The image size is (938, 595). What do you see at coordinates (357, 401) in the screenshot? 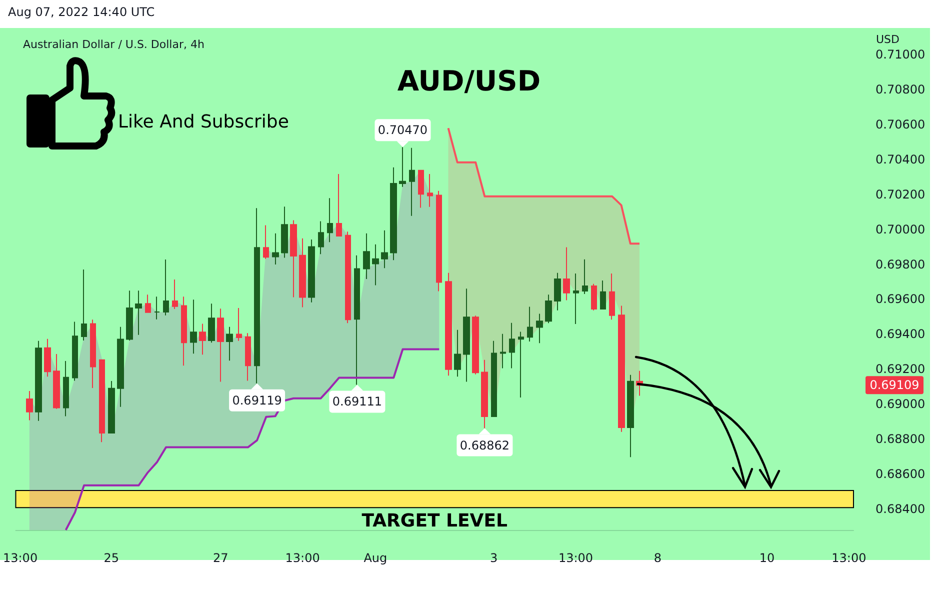
I see `annotation: 0.69111` at bounding box center [357, 401].